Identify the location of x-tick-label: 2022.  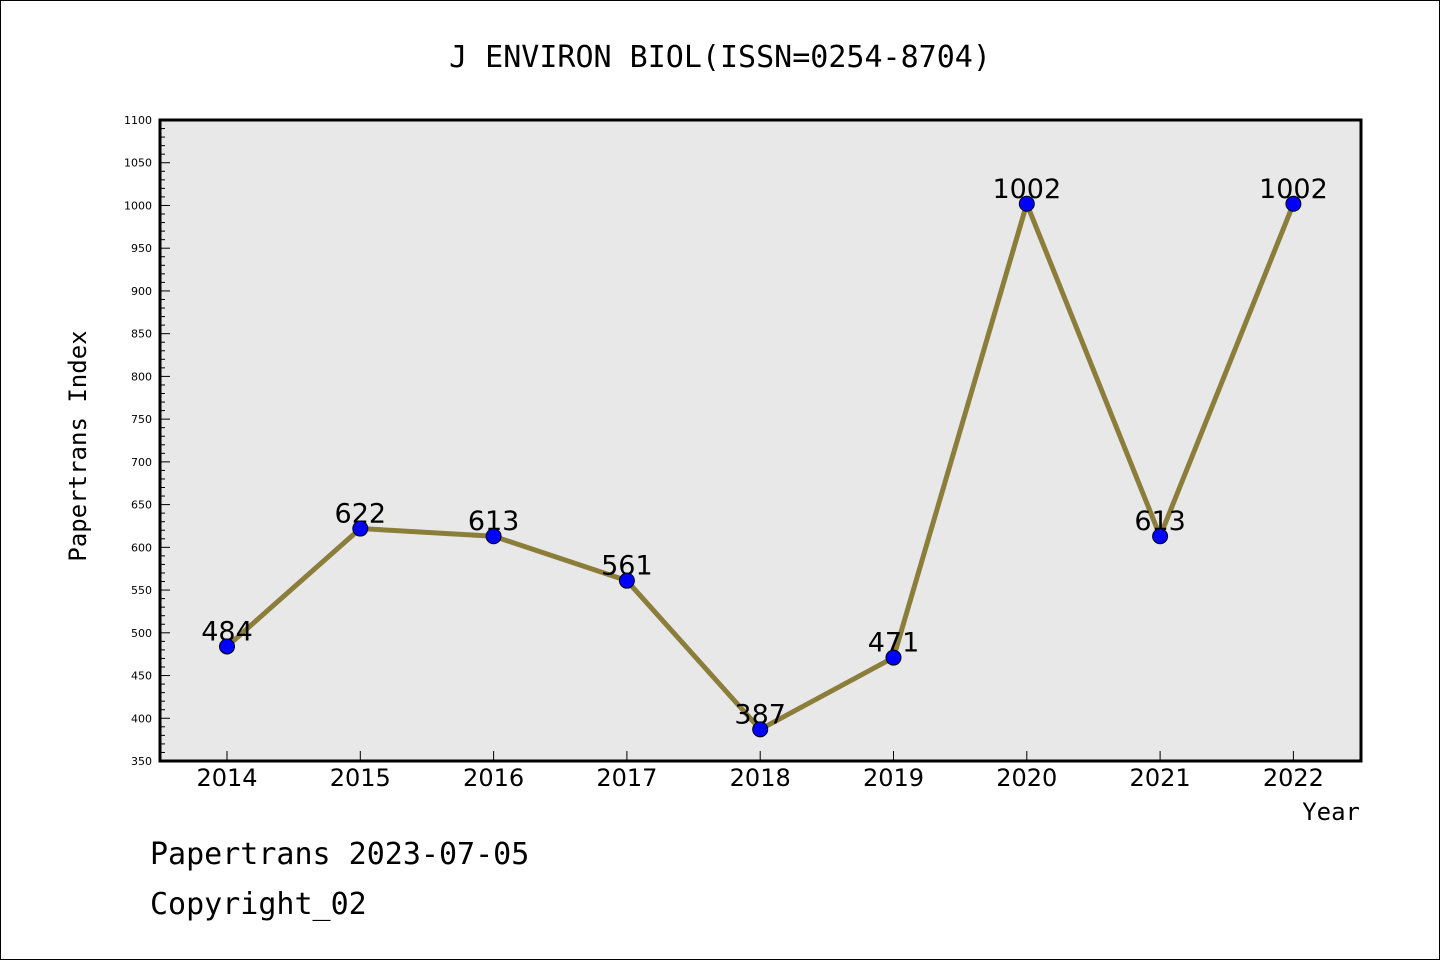
(1293, 778).